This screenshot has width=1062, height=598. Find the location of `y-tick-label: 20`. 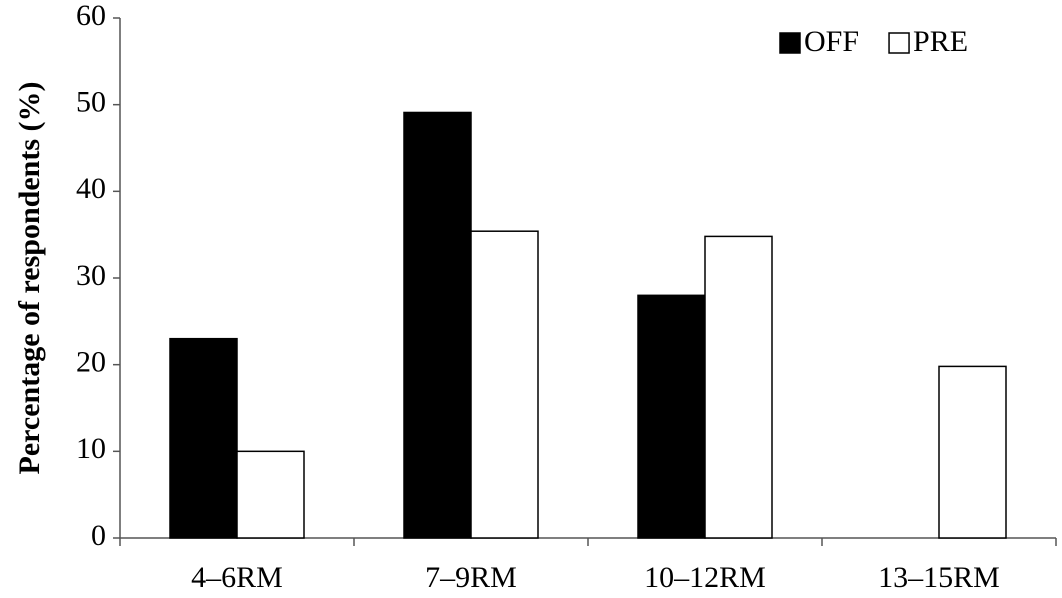

y-tick-label: 20 is located at coordinates (91, 362).